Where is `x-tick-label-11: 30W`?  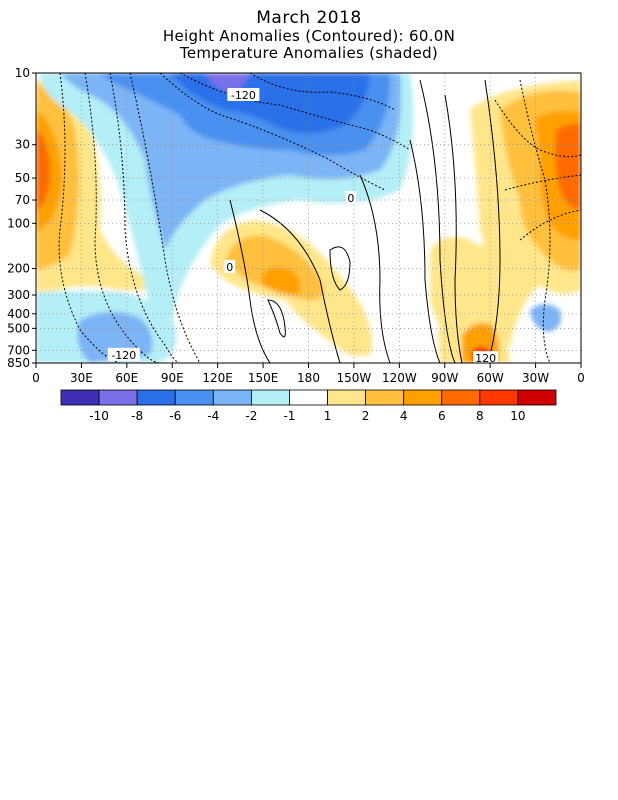
x-tick-label-11: 30W is located at coordinates (535, 378).